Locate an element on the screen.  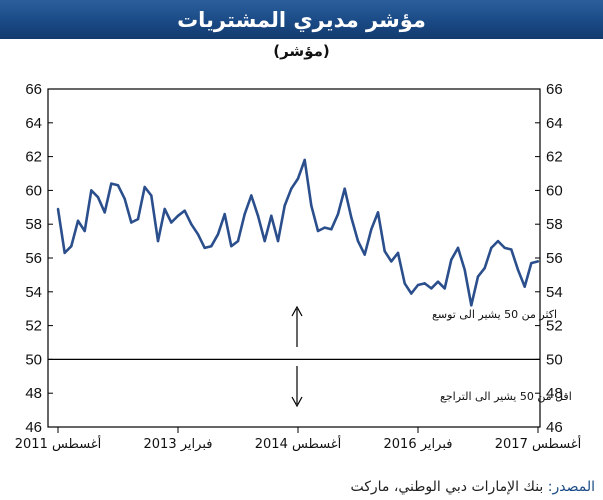
y-tick-label-right: 54 is located at coordinates (554, 292).